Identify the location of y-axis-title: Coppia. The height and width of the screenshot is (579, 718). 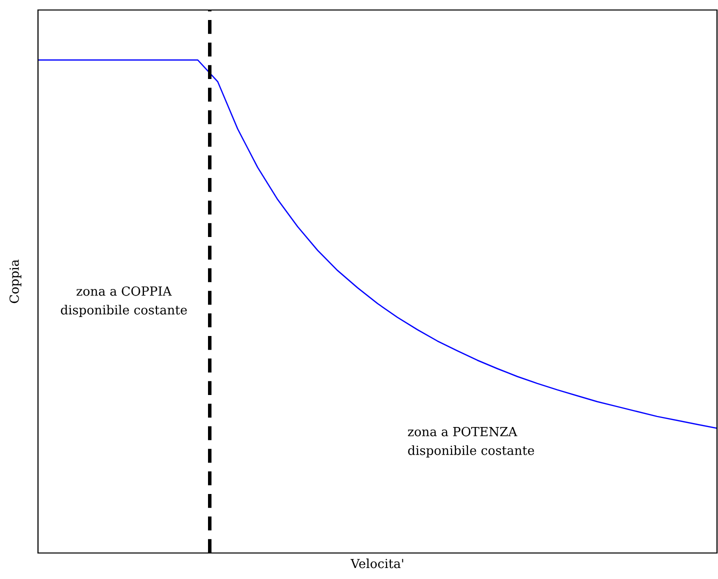
(15, 282).